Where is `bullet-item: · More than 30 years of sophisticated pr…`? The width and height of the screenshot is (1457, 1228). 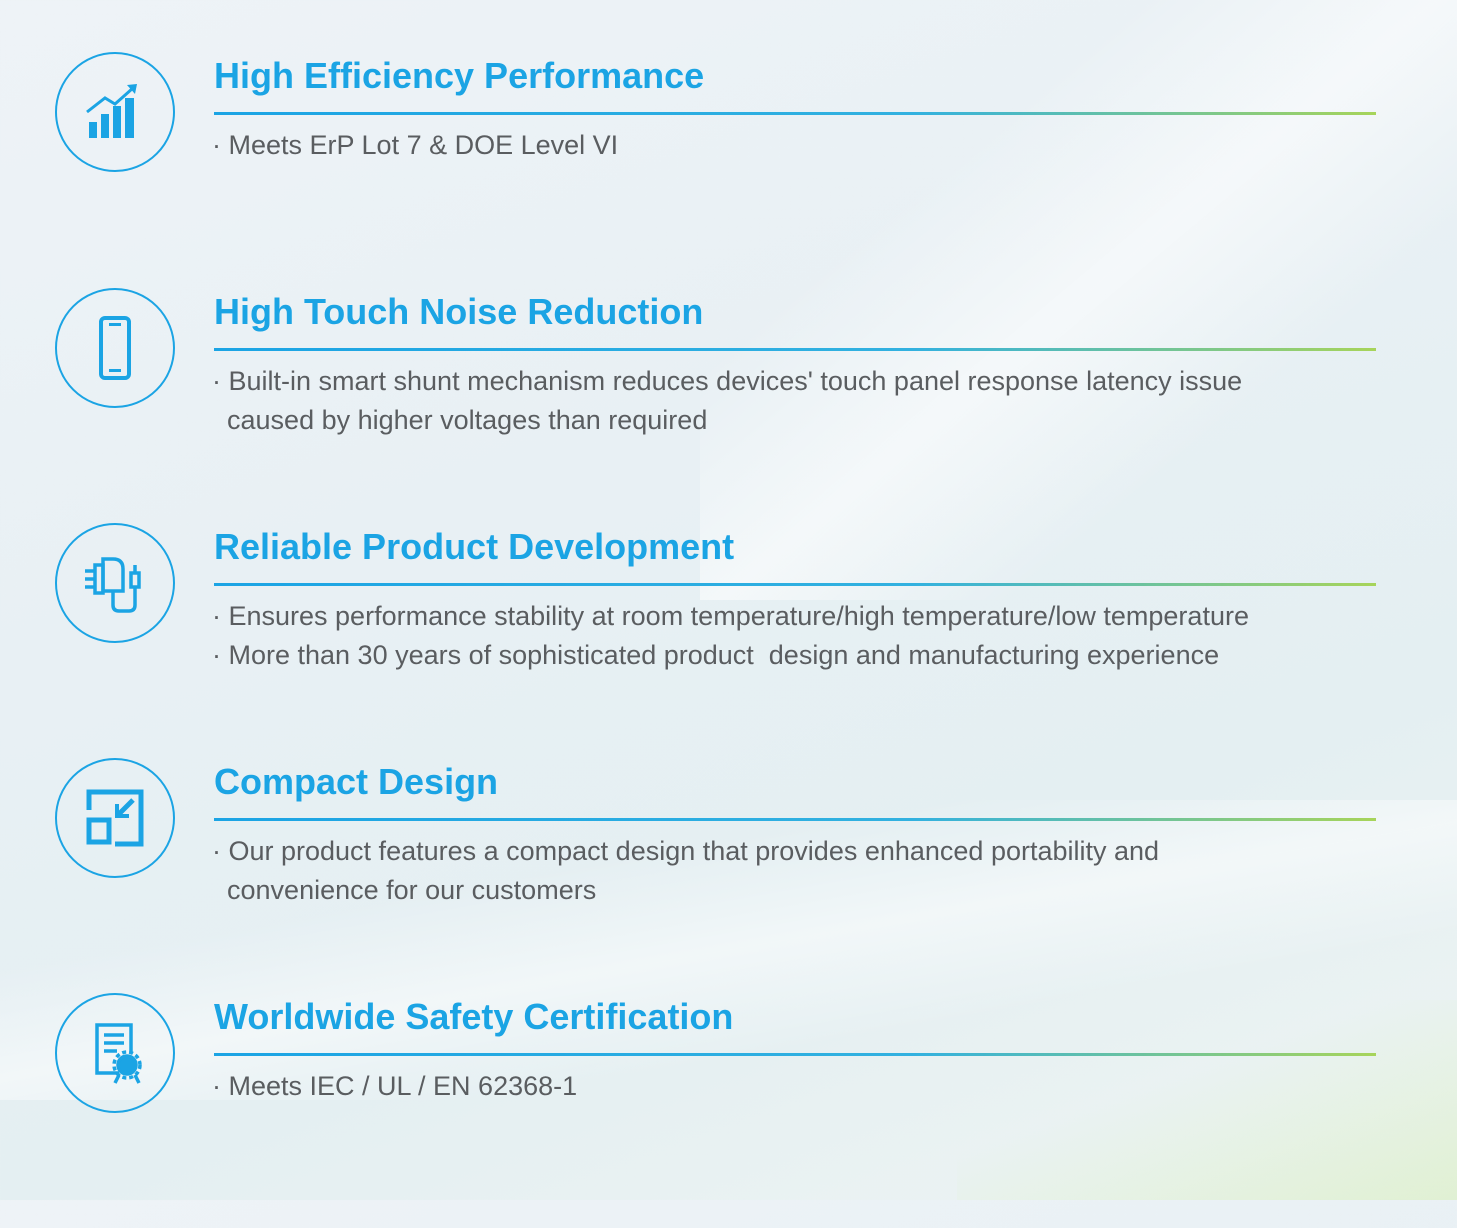
bullet-item: · More than 30 years of sophisticated pr… is located at coordinates (716, 655).